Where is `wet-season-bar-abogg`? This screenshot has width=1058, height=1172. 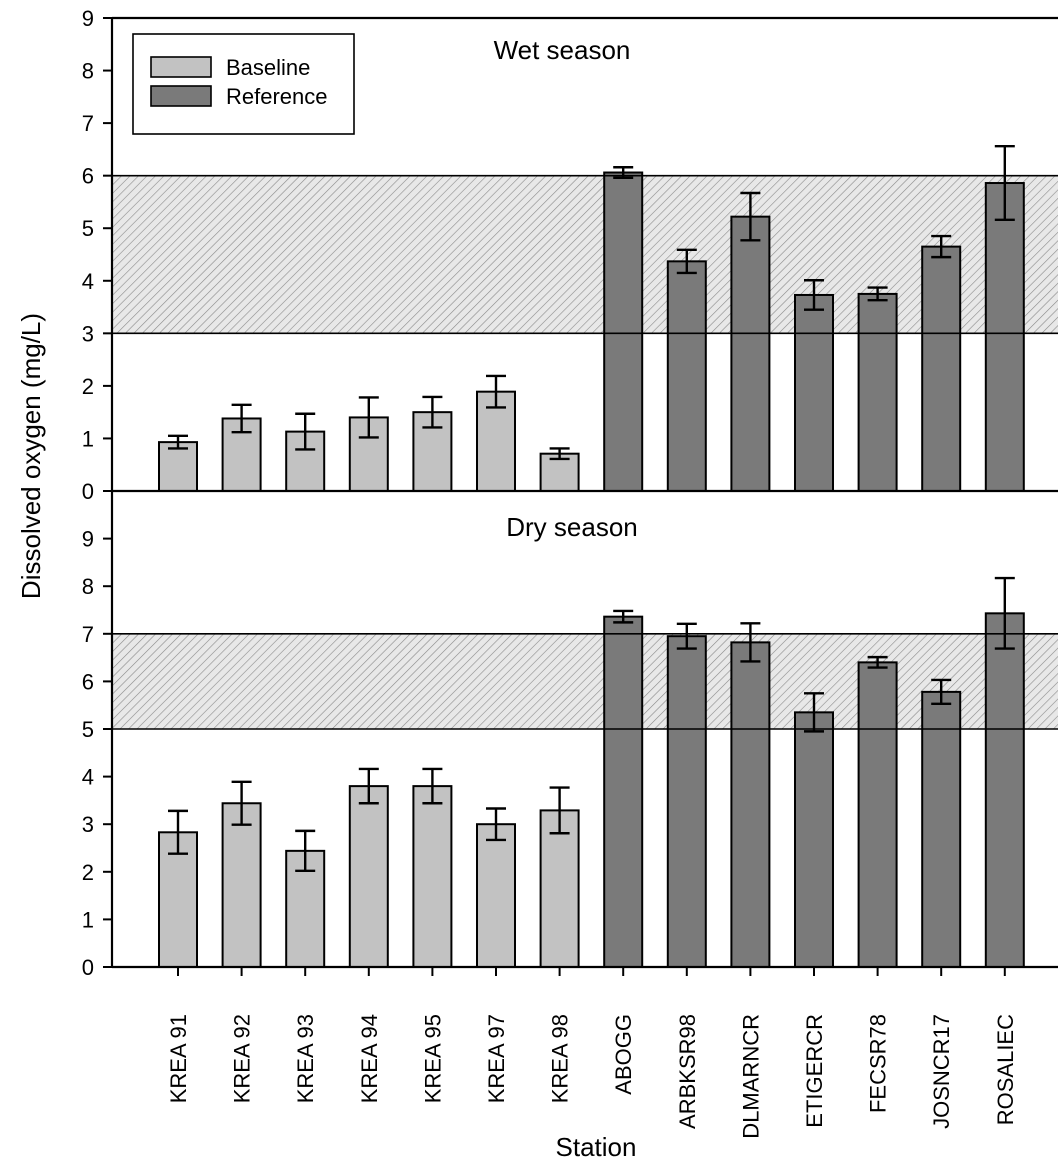
wet-season-bar-abogg is located at coordinates (623, 331).